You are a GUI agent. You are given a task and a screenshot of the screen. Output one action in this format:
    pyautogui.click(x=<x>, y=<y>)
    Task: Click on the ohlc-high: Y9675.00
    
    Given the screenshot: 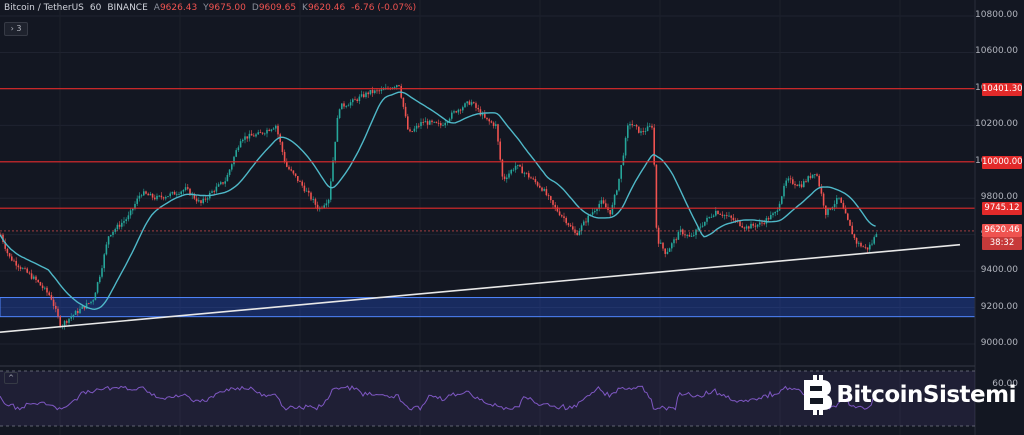 What is the action you would take?
    pyautogui.click(x=224, y=8)
    